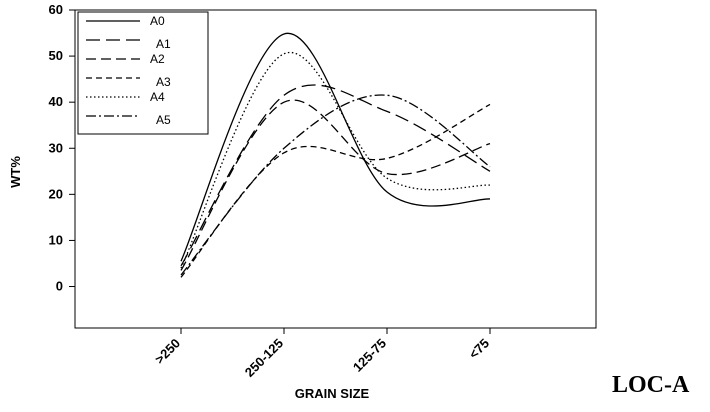  Describe the element at coordinates (157, 21) in the screenshot. I see `legend-label-a0: A0` at that location.